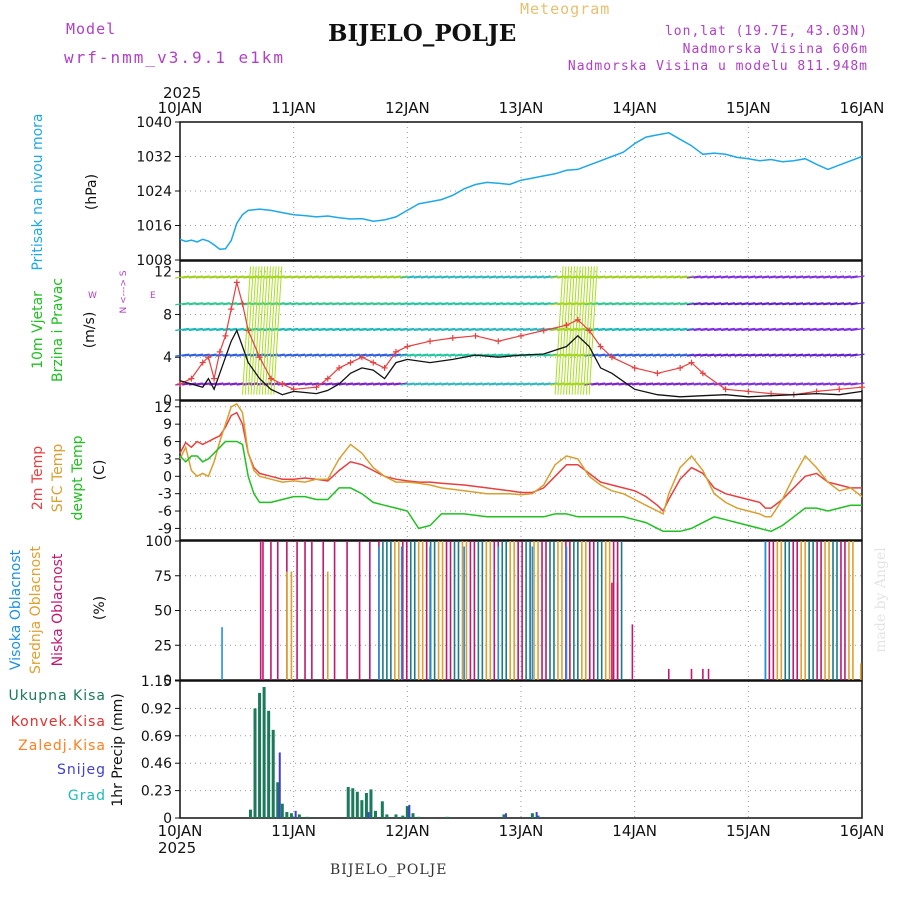 This screenshot has height=900, width=900. I want to click on precip-legend-item: Konvek.Kisa, so click(58, 722).